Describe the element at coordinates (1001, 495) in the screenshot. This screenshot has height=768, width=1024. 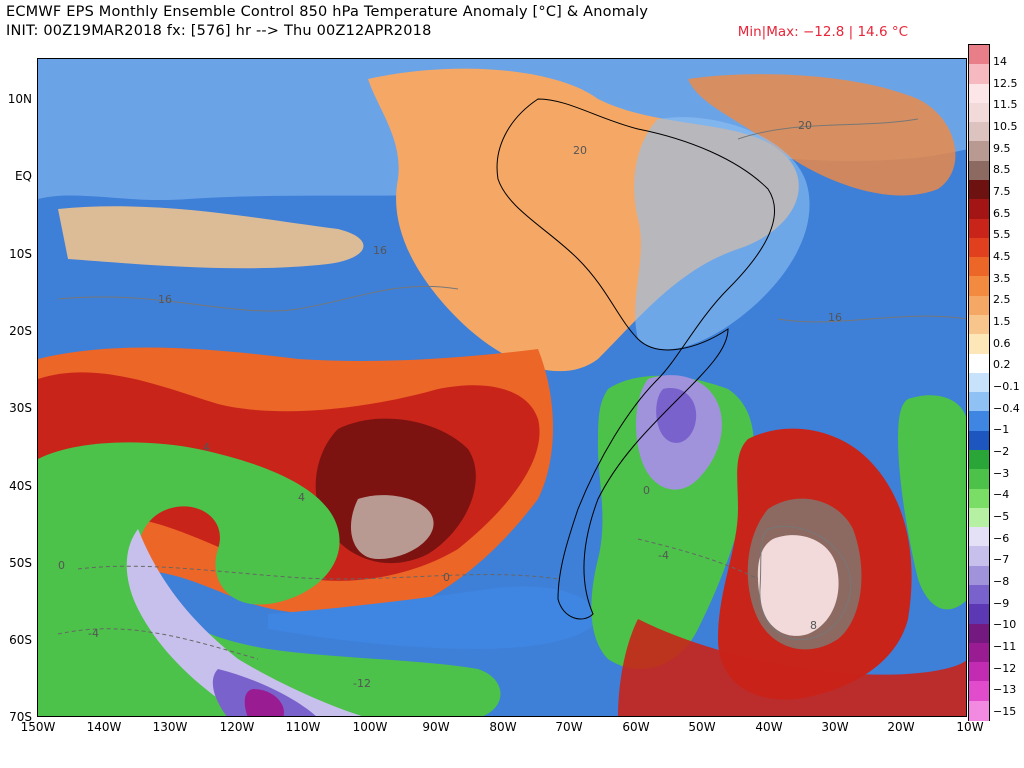
I see `color-scale-label: −4` at that location.